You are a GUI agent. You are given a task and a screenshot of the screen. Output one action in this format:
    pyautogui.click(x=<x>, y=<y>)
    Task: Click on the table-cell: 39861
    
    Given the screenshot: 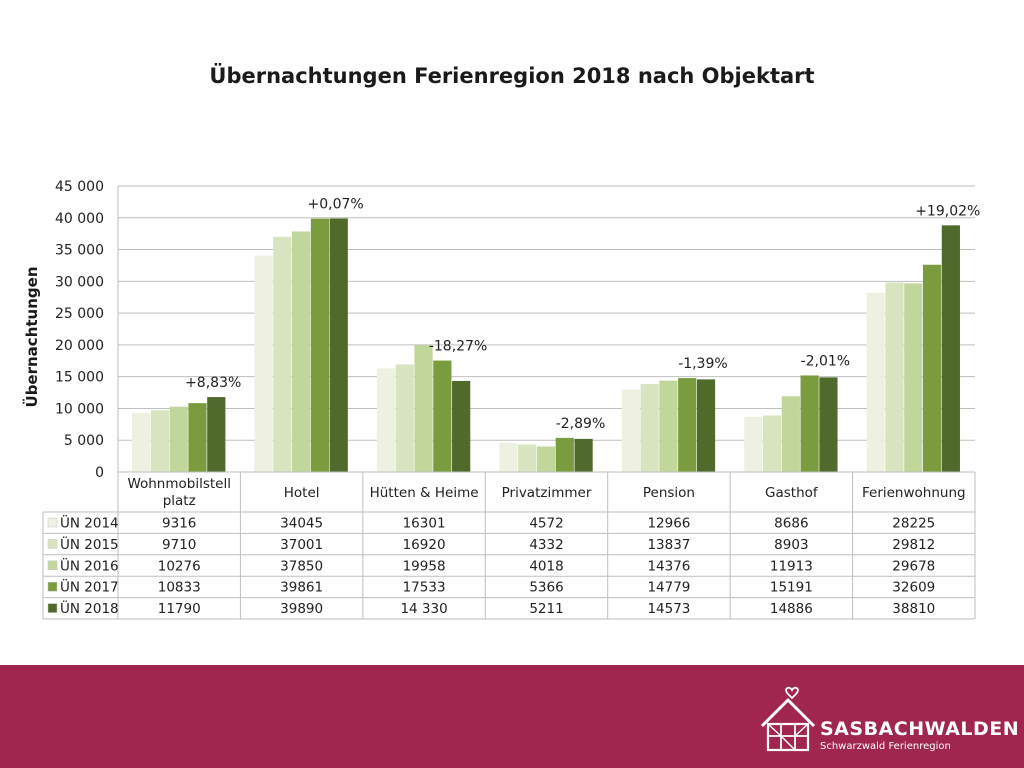 What is the action you would take?
    pyautogui.click(x=301, y=588)
    